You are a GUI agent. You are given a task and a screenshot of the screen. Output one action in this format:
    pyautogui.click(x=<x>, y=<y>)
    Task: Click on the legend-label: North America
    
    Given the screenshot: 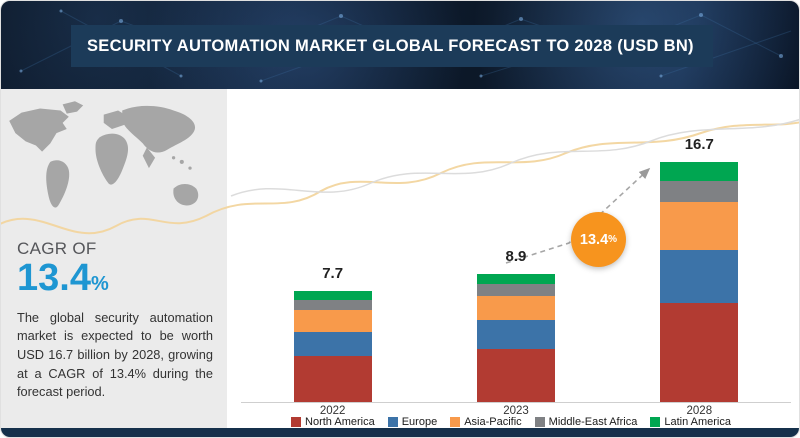 What is the action you would take?
    pyautogui.click(x=340, y=422)
    